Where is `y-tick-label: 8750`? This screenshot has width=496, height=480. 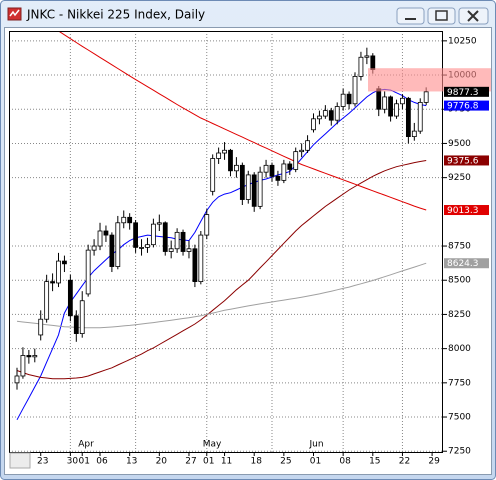 y-tick-label: 8750 is located at coordinates (459, 247).